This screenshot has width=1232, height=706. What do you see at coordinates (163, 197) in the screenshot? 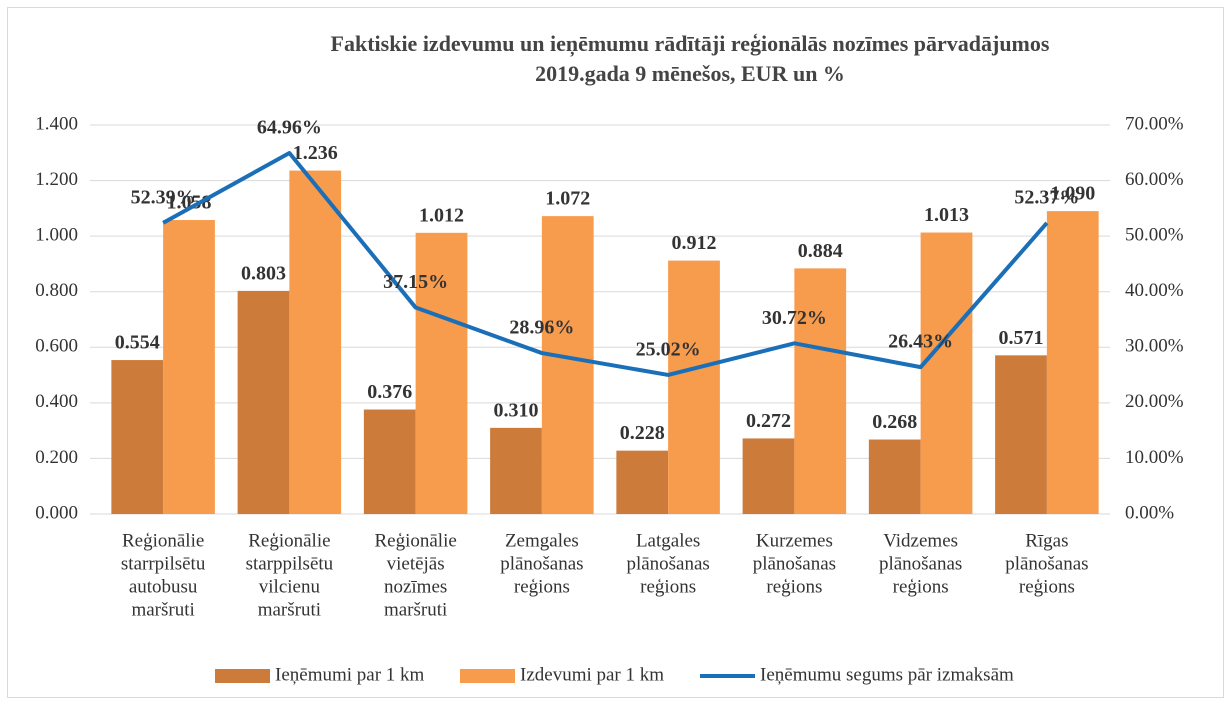
I see `data-label: 52.39%` at bounding box center [163, 197].